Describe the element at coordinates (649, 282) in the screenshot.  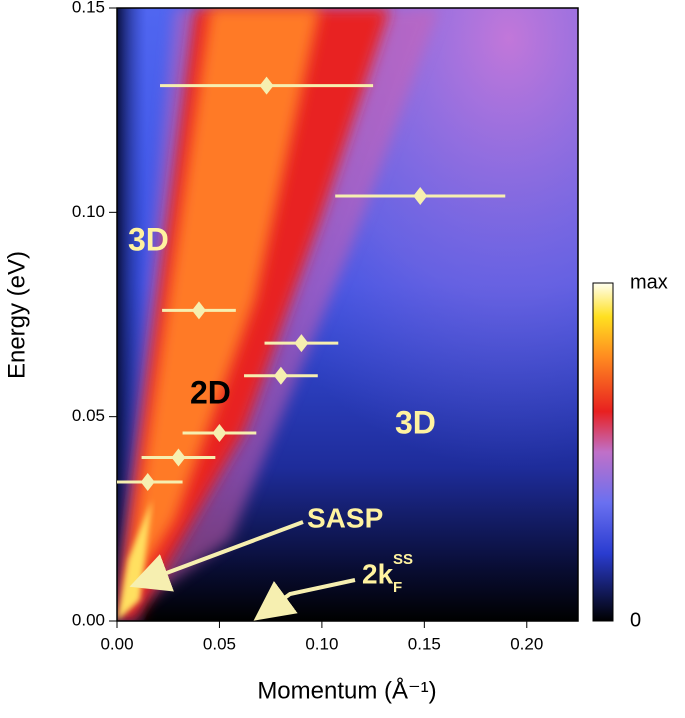
I see `colorbar-max: max` at that location.